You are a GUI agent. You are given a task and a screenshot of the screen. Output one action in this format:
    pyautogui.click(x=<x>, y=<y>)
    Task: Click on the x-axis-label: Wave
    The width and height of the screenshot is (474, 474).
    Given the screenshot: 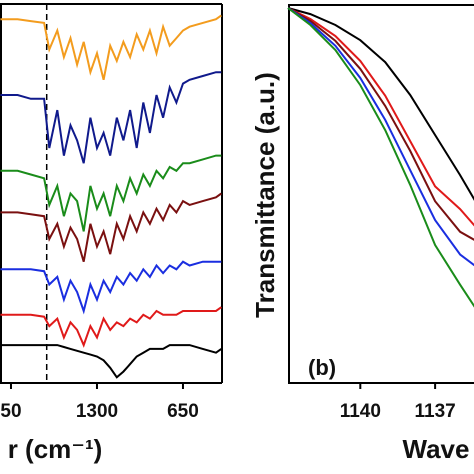 What is the action you would take?
    pyautogui.click(x=436, y=449)
    